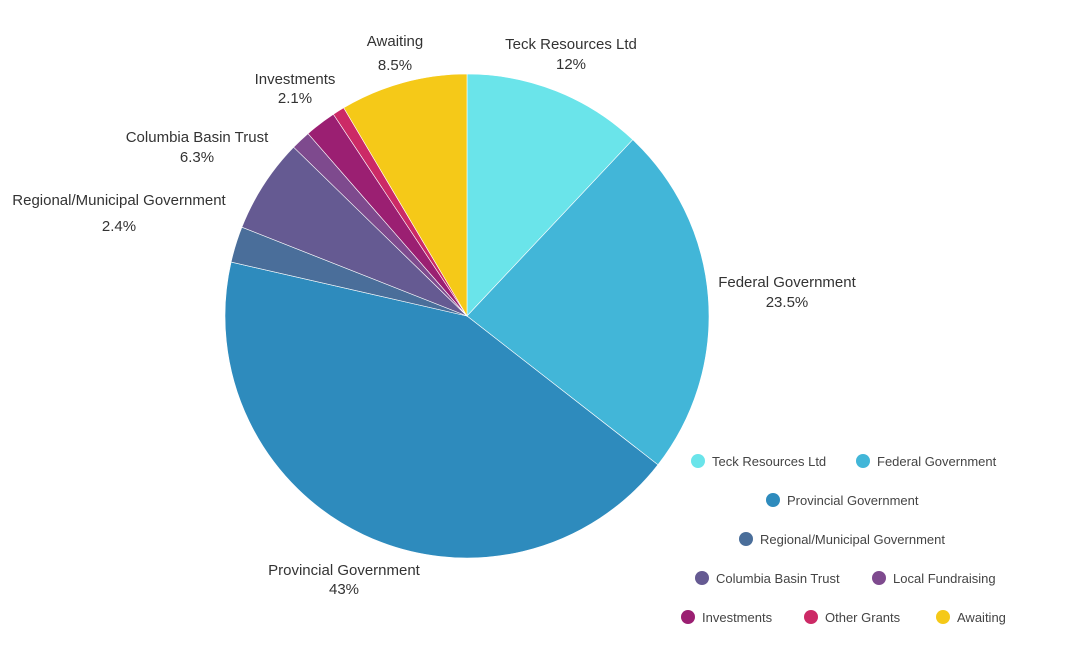 Image resolution: width=1080 pixels, height=647 pixels. What do you see at coordinates (773, 500) in the screenshot?
I see `legend-swatch-provincial-government` at bounding box center [773, 500].